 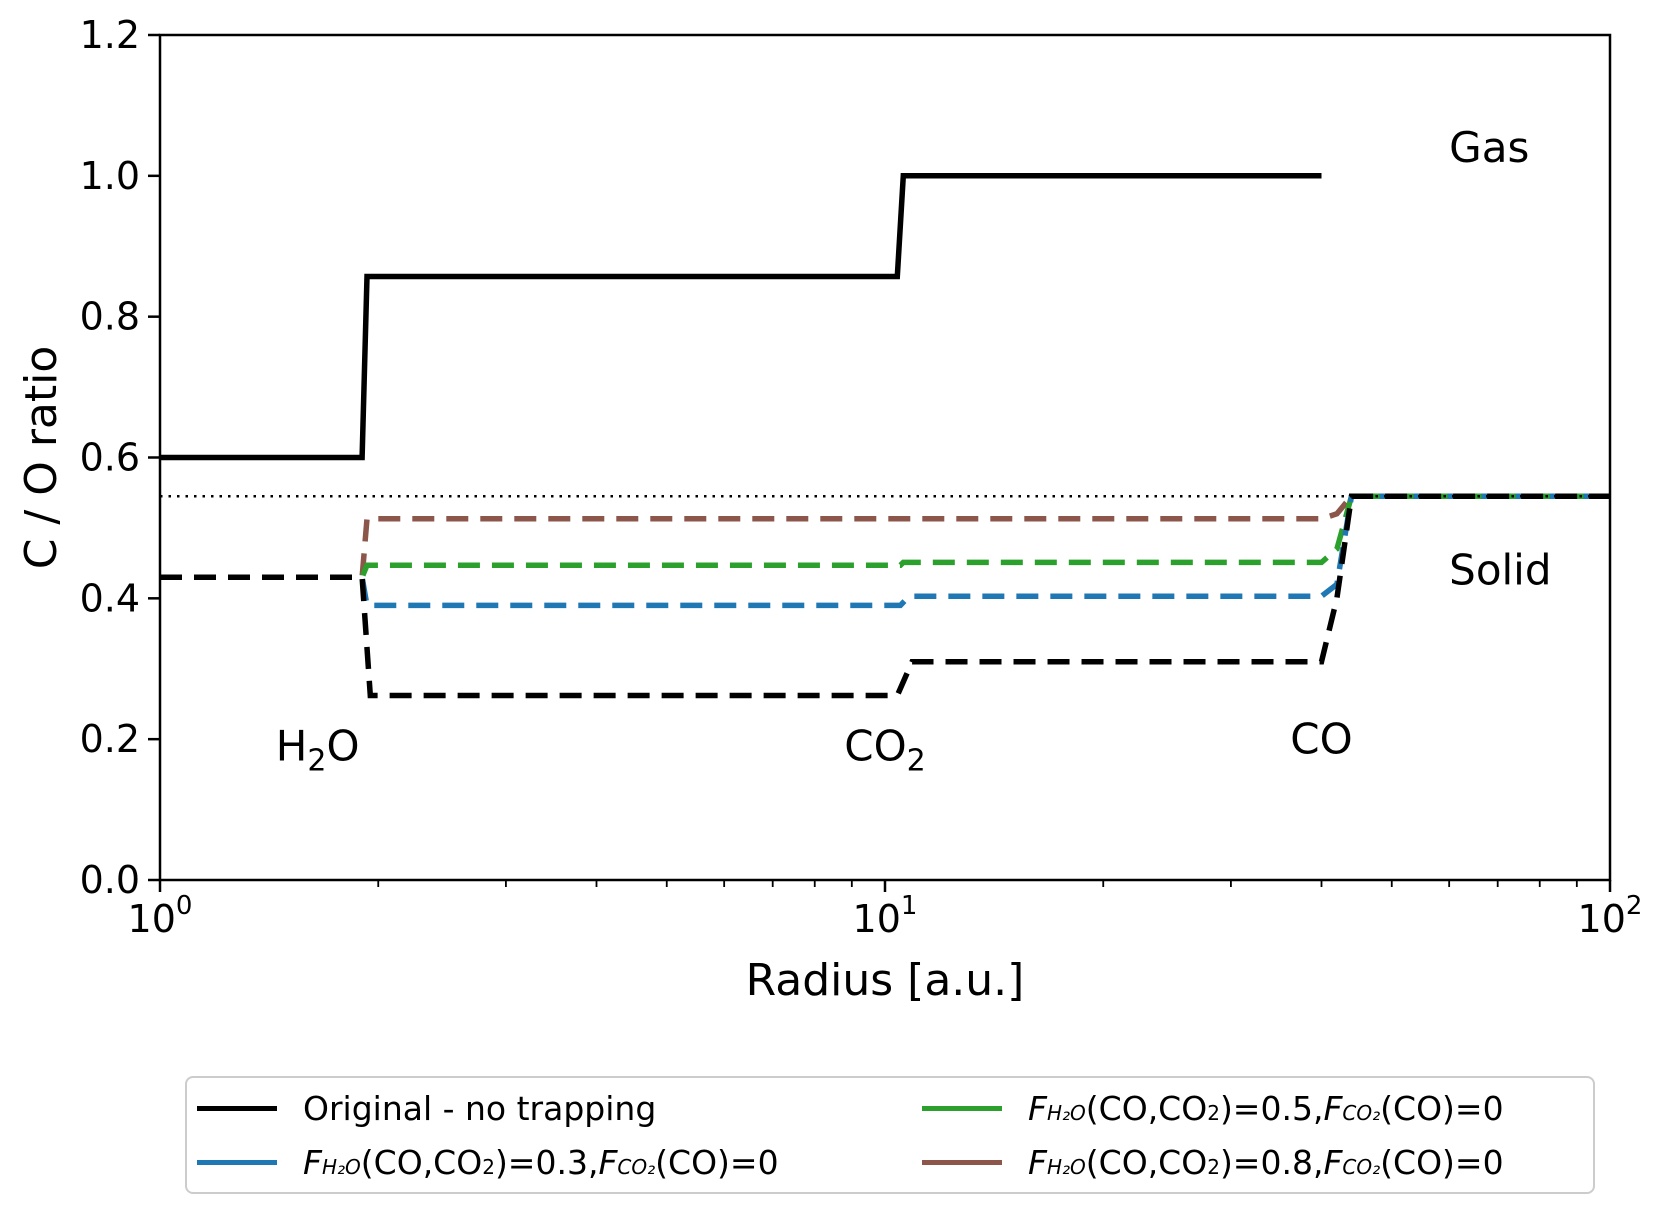 What do you see at coordinates (318, 749) in the screenshot?
I see `annotation-h2o: H2O` at bounding box center [318, 749].